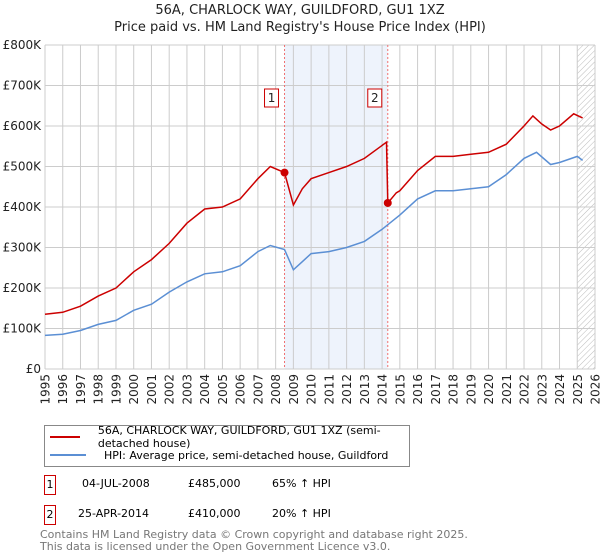 This screenshot has width=600, height=560. What do you see at coordinates (312, 389) in the screenshot?
I see `x-tick-label: 2010` at bounding box center [312, 389].